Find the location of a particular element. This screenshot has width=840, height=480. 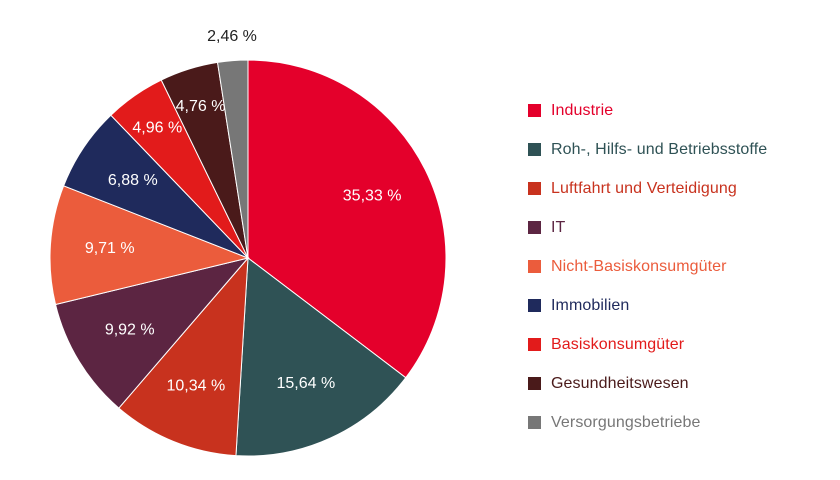

legend-label: Nicht-Basiskonsumgüter is located at coordinates (639, 266).